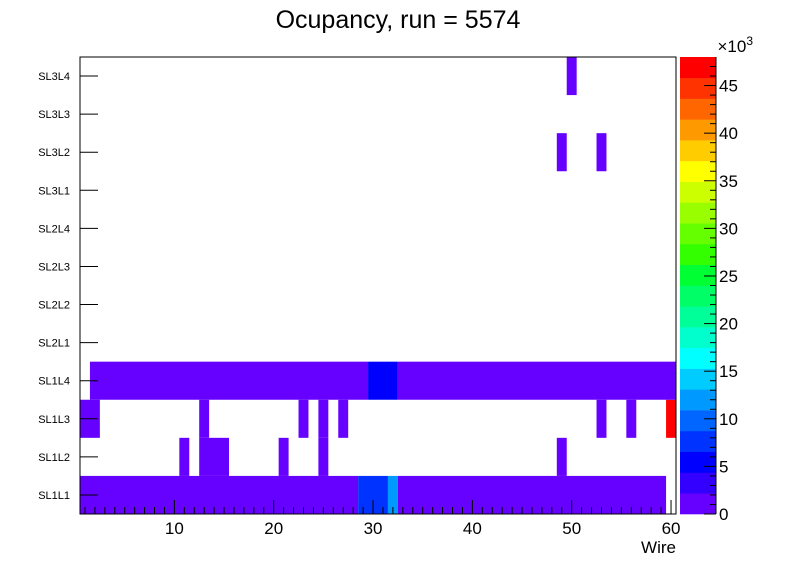 Image resolution: width=796 pixels, height=572 pixels. Describe the element at coordinates (54, 382) in the screenshot. I see `y-tick-label-sl1l4: SL1L4` at that location.